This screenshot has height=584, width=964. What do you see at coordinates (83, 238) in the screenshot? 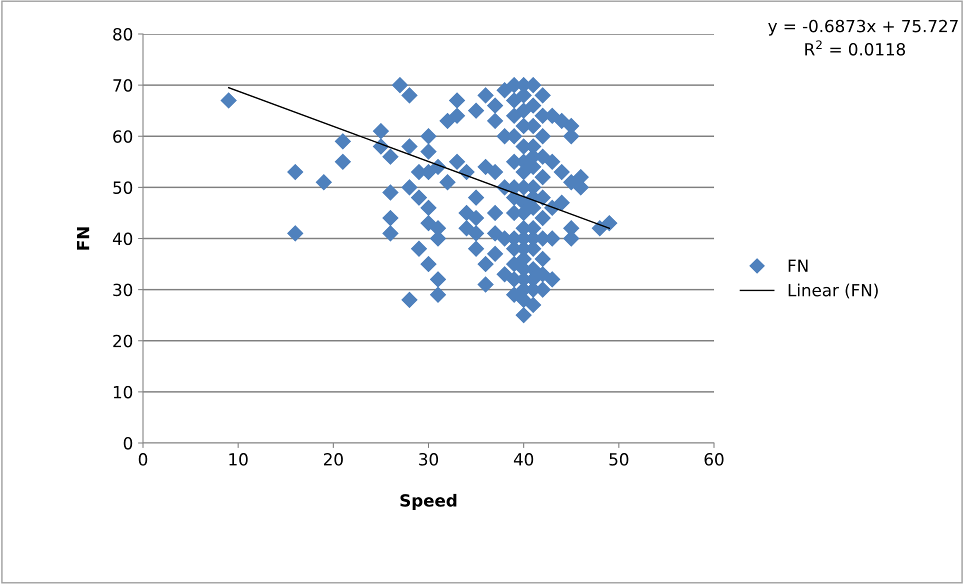
I see `y-axis-title: FN` at bounding box center [83, 238].